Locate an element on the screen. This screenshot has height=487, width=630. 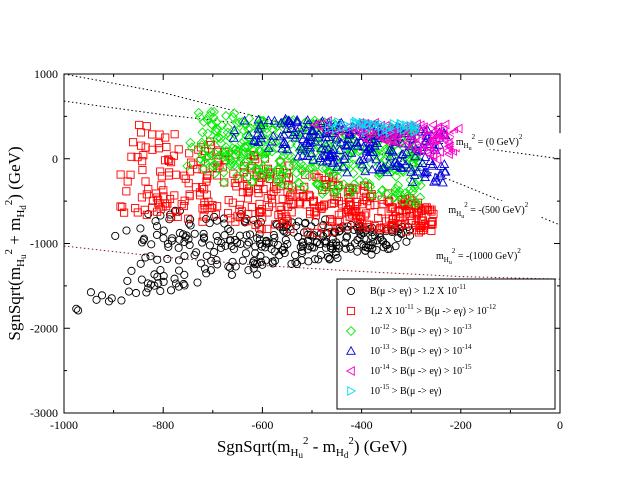
curve-label-bg is located at coordinates (488, 254).